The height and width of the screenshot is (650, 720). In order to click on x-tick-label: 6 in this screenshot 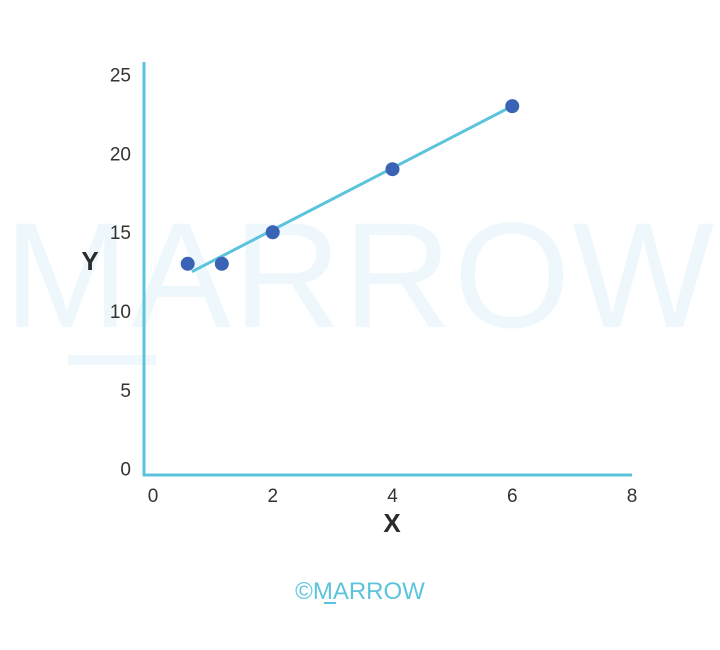, I will do `click(512, 496)`.